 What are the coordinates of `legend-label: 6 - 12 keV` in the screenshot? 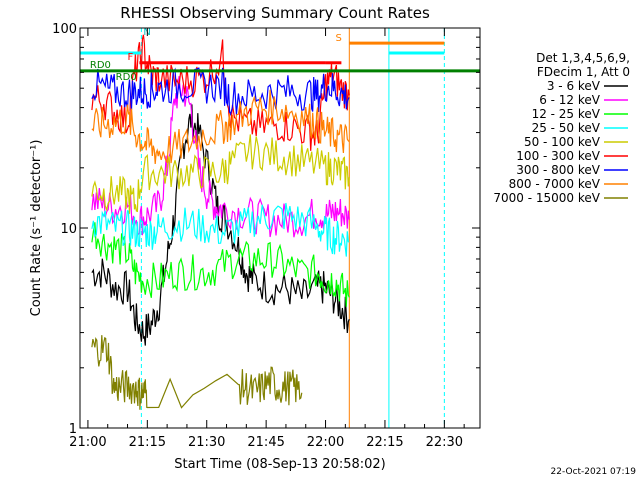 It's located at (570, 100).